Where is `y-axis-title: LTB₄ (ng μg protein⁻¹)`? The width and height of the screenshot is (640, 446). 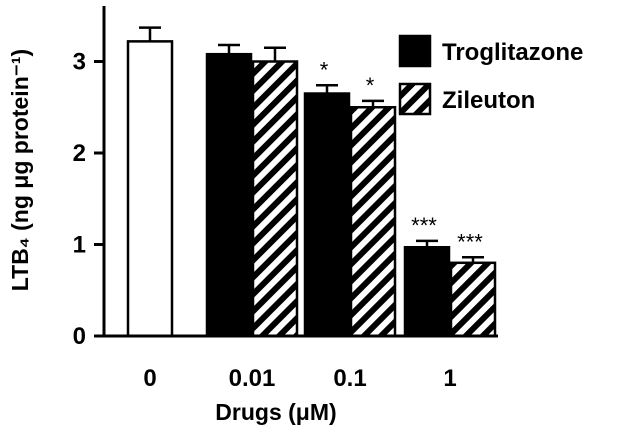
y-axis-title: LTB₄ (ng μg protein⁻¹) is located at coordinates (20, 170).